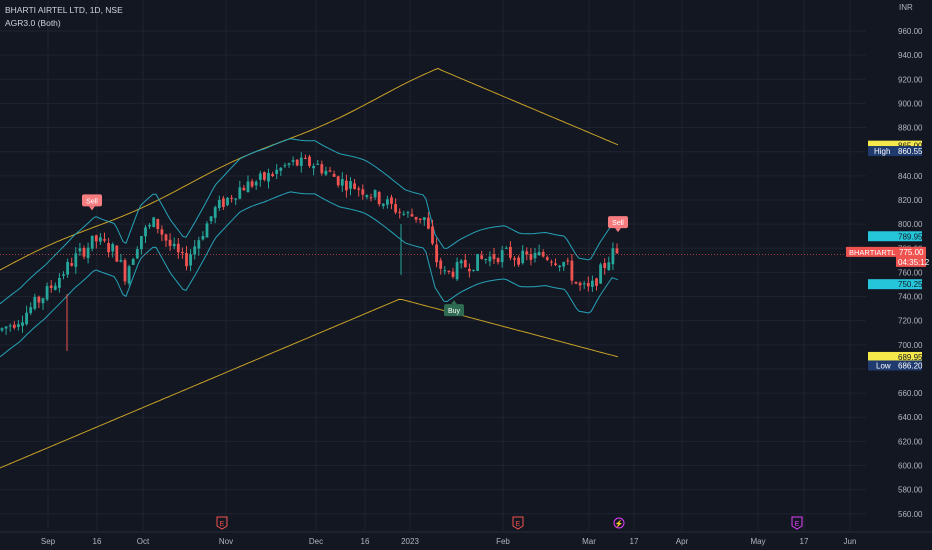  I want to click on time-tick-label: 17, so click(634, 541).